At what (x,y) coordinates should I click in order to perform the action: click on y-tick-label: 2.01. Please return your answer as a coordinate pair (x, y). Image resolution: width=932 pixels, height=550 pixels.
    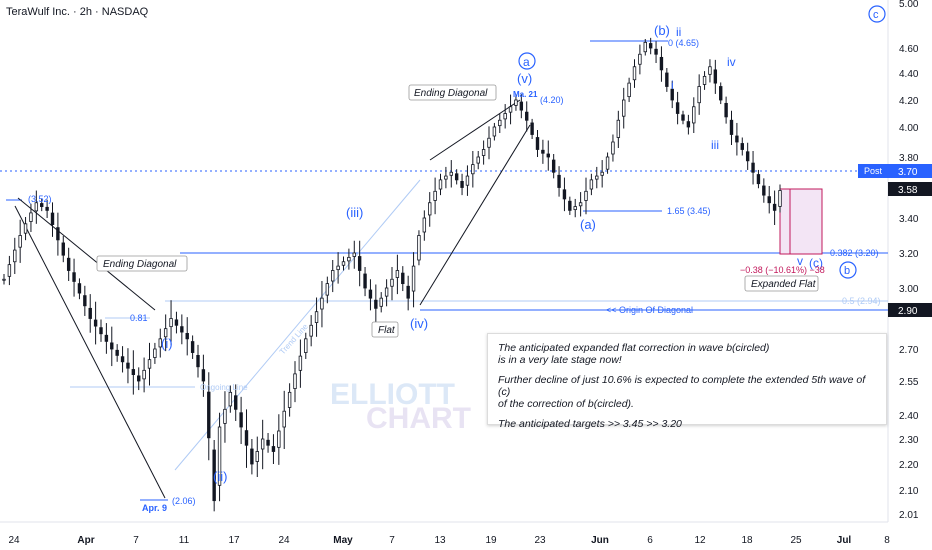
    Looking at the image, I should click on (909, 515).